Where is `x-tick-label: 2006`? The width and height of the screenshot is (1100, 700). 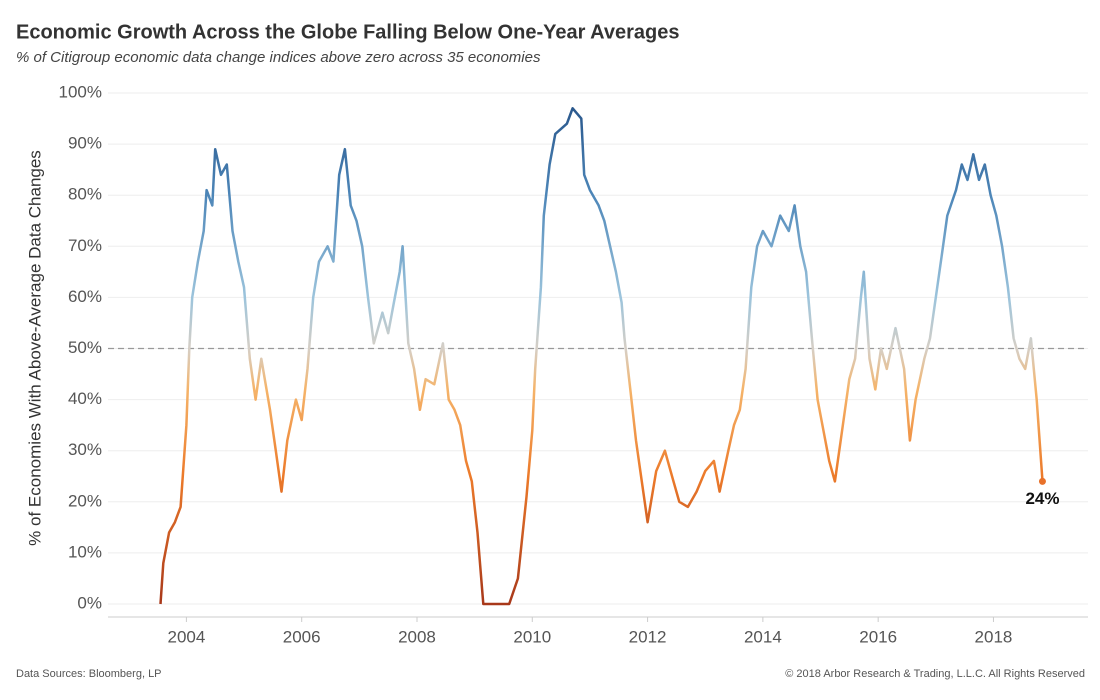
x-tick-label: 2006 is located at coordinates (302, 636).